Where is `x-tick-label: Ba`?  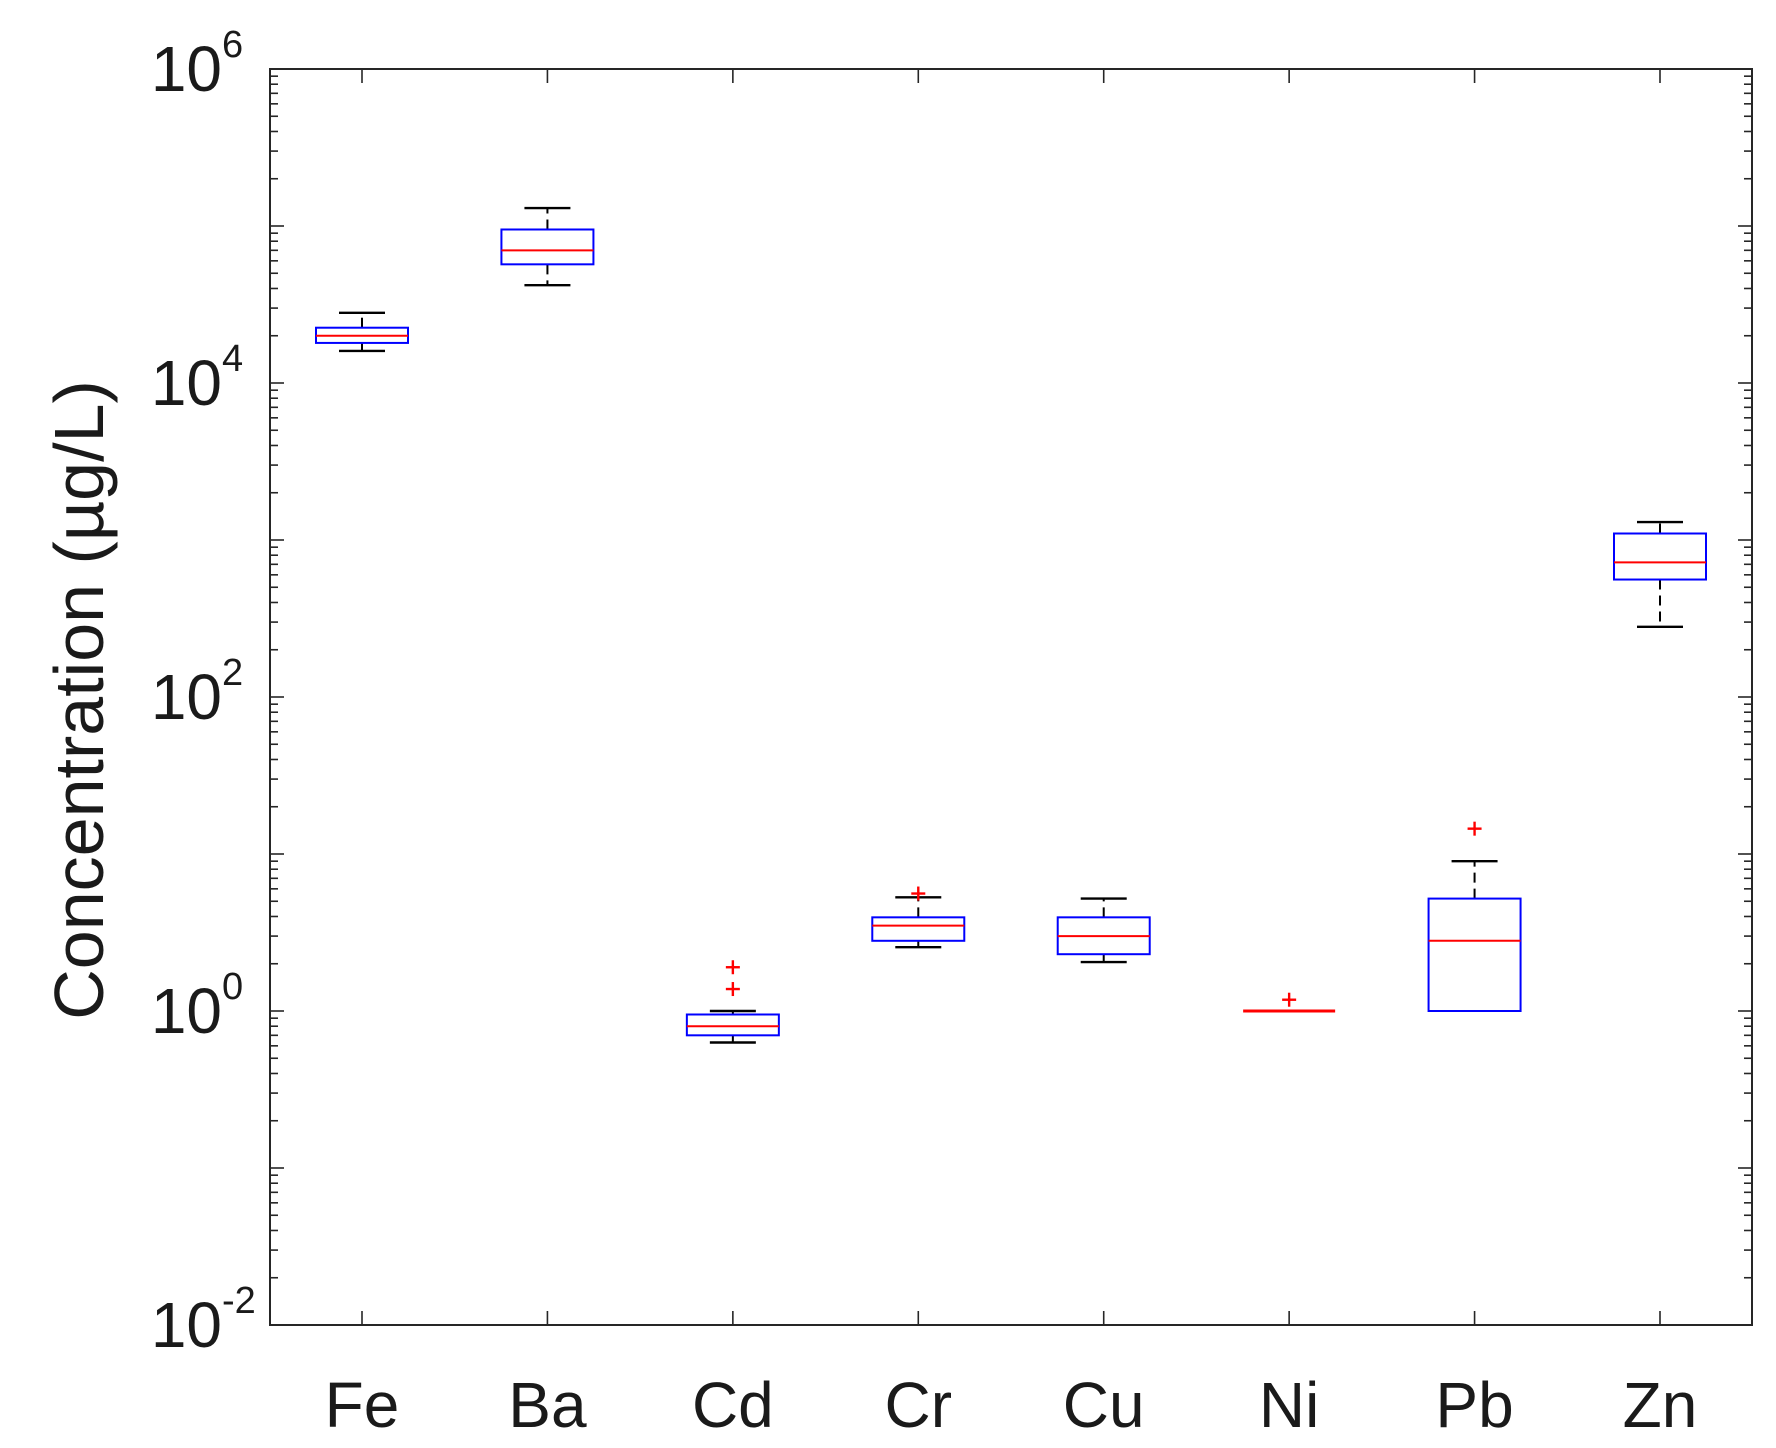
x-tick-label: Ba is located at coordinates (547, 1405).